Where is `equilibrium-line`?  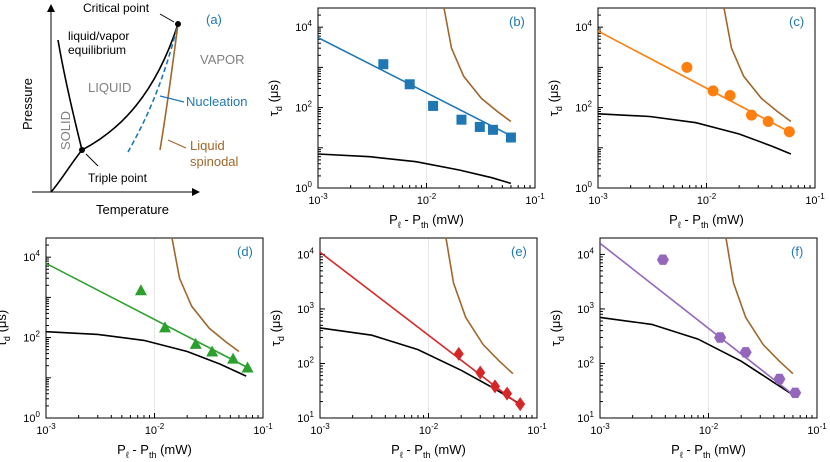 equilibrium-line is located at coordinates (130, 87).